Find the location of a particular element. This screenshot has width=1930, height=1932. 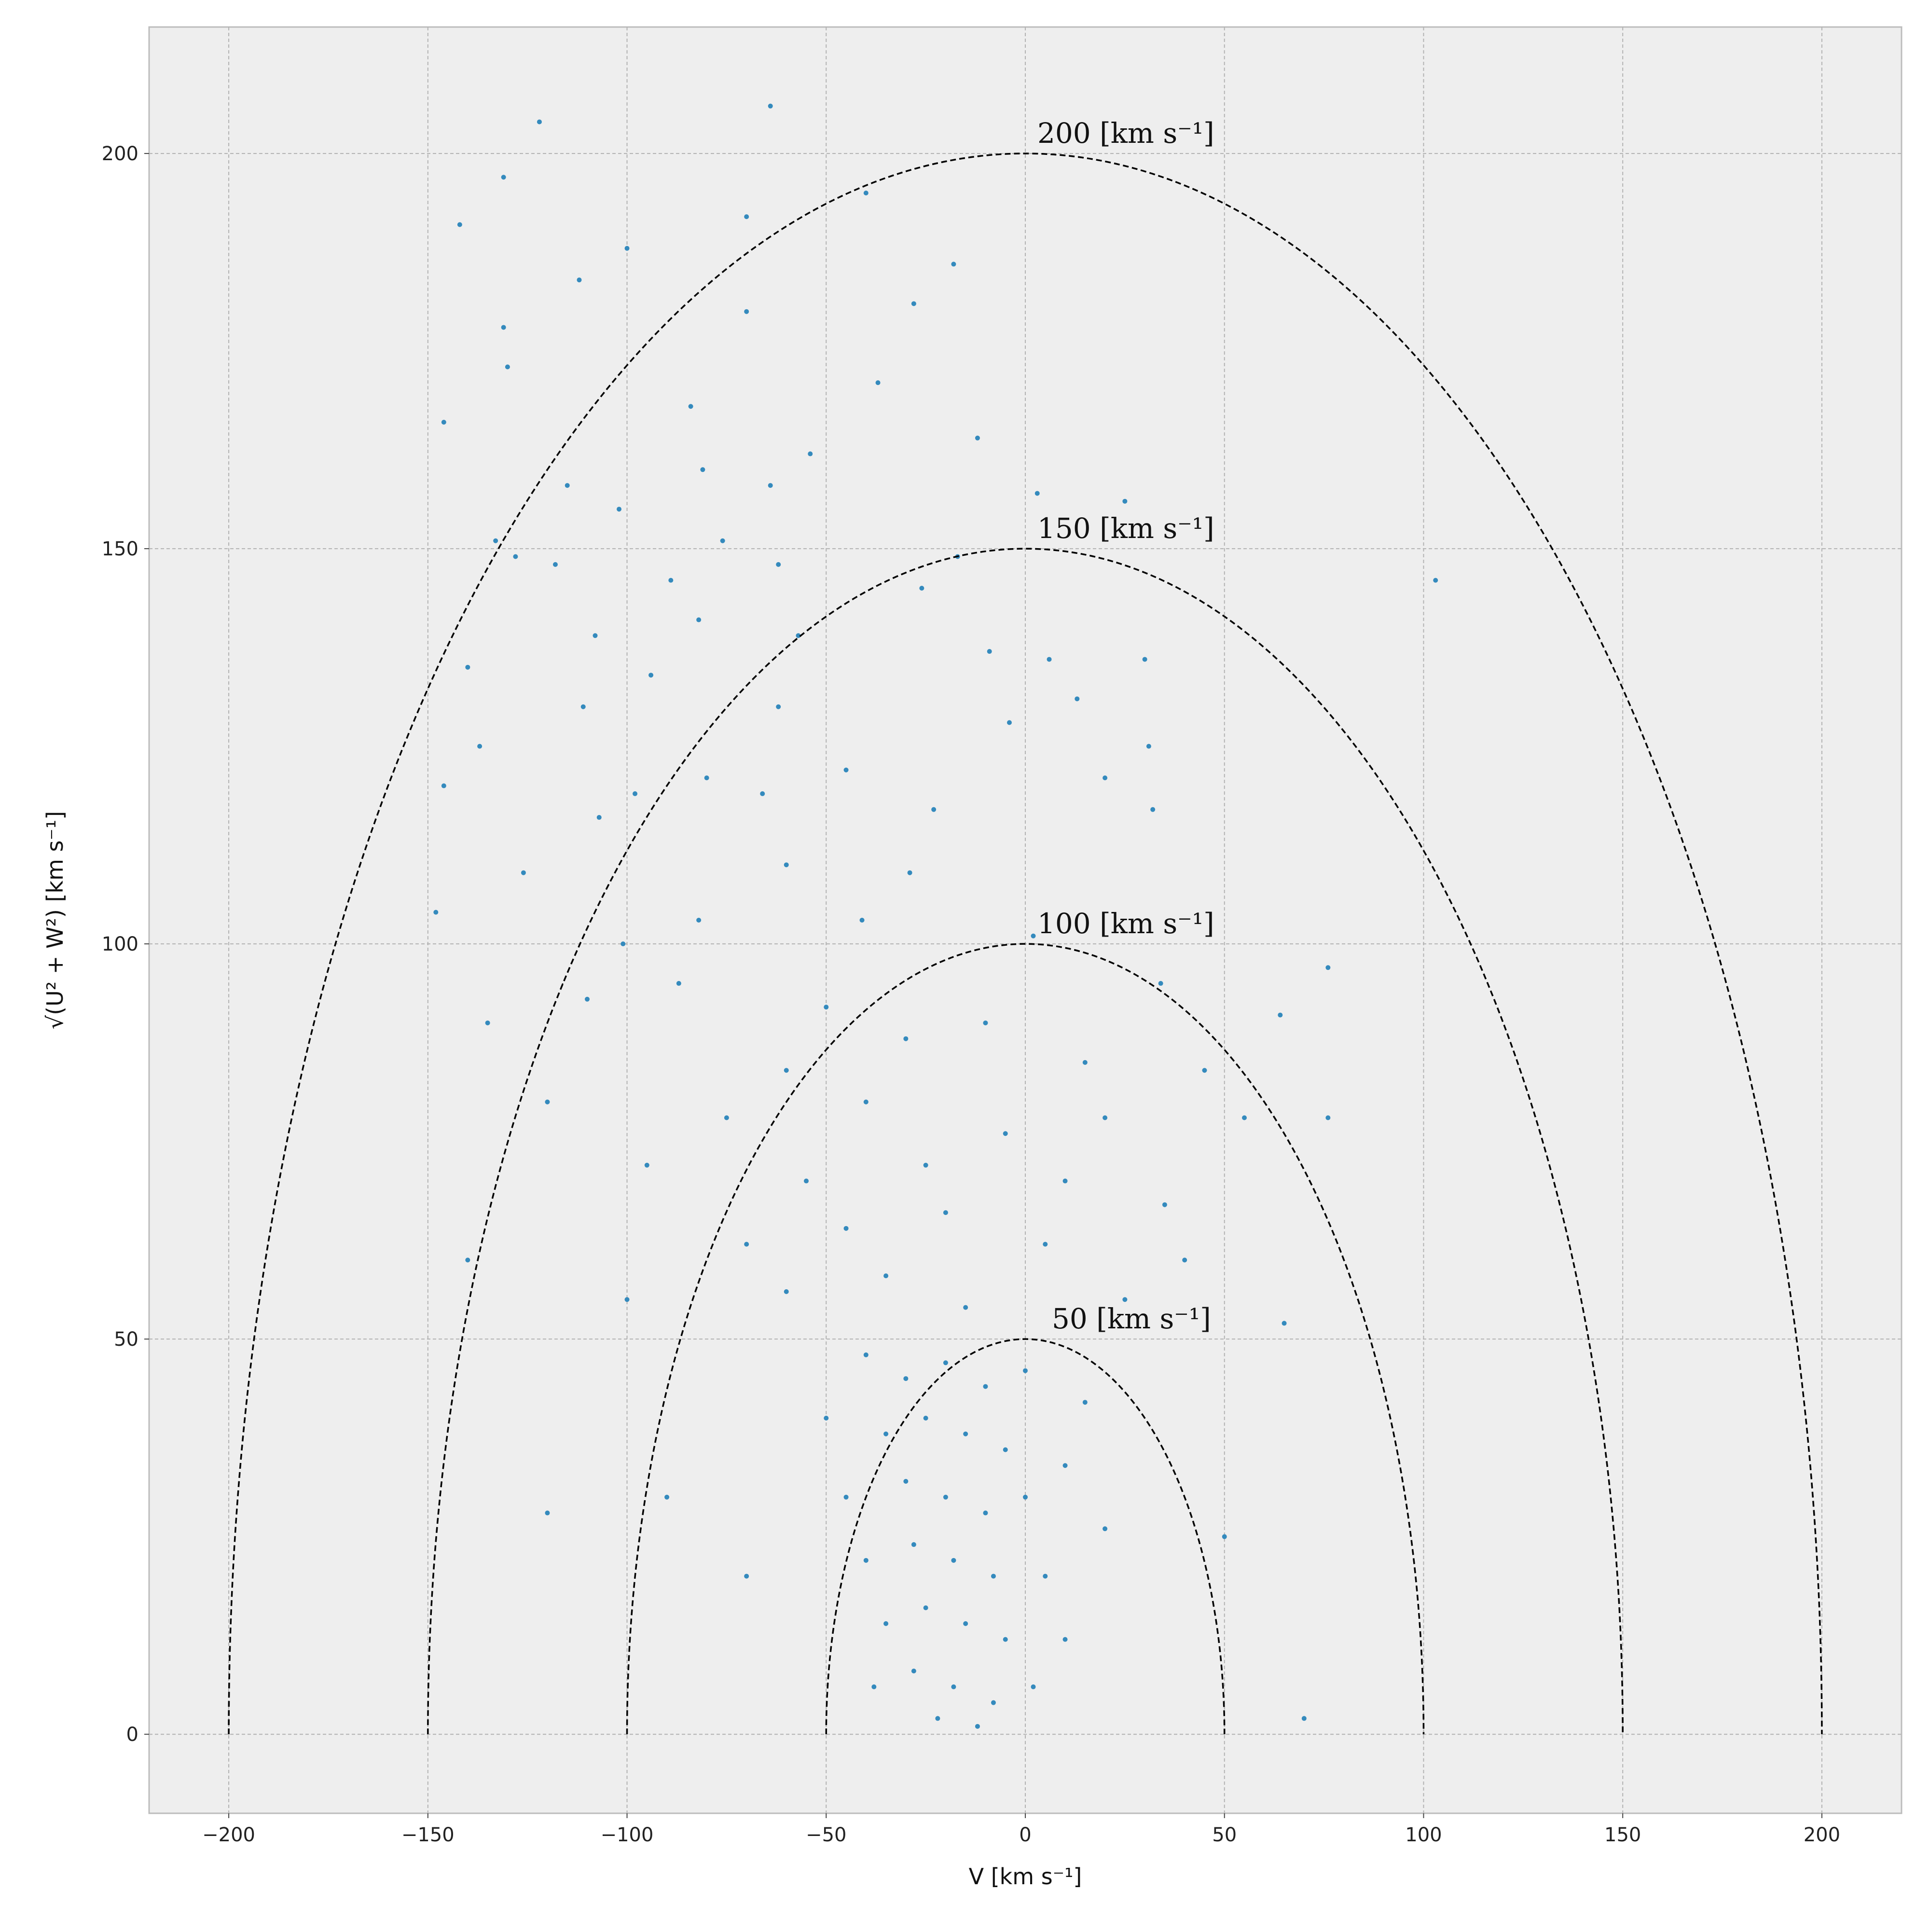

x-tick-label: 200 is located at coordinates (1822, 1835).